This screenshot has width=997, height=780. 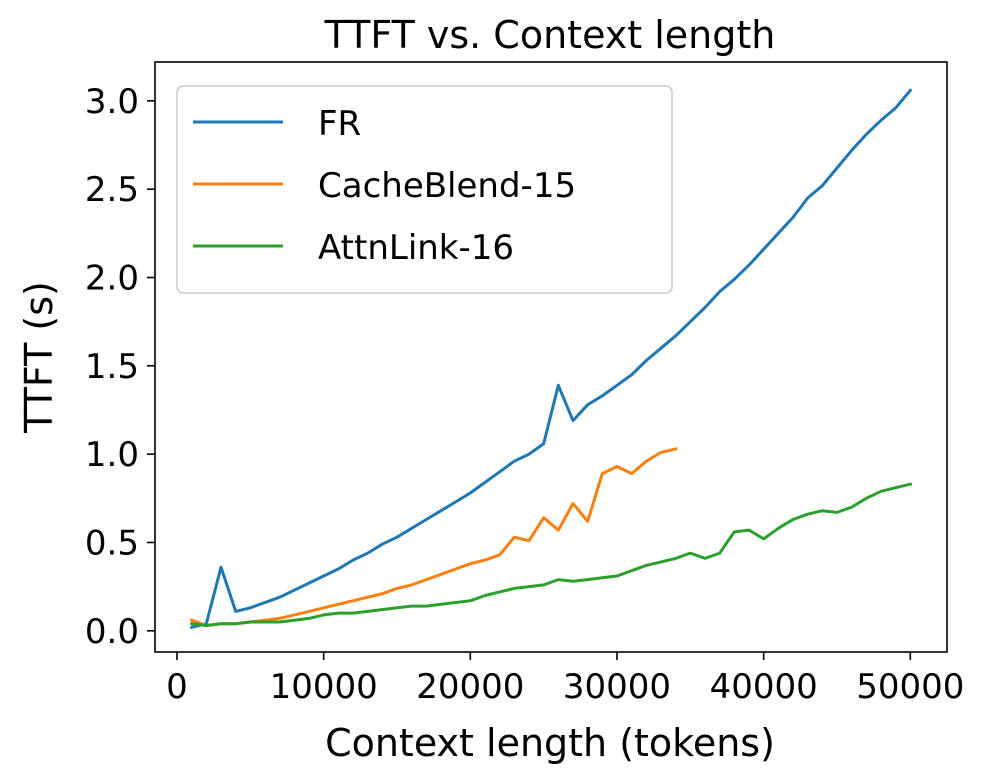 I want to click on y-tick-label: 3.0, so click(x=112, y=102).